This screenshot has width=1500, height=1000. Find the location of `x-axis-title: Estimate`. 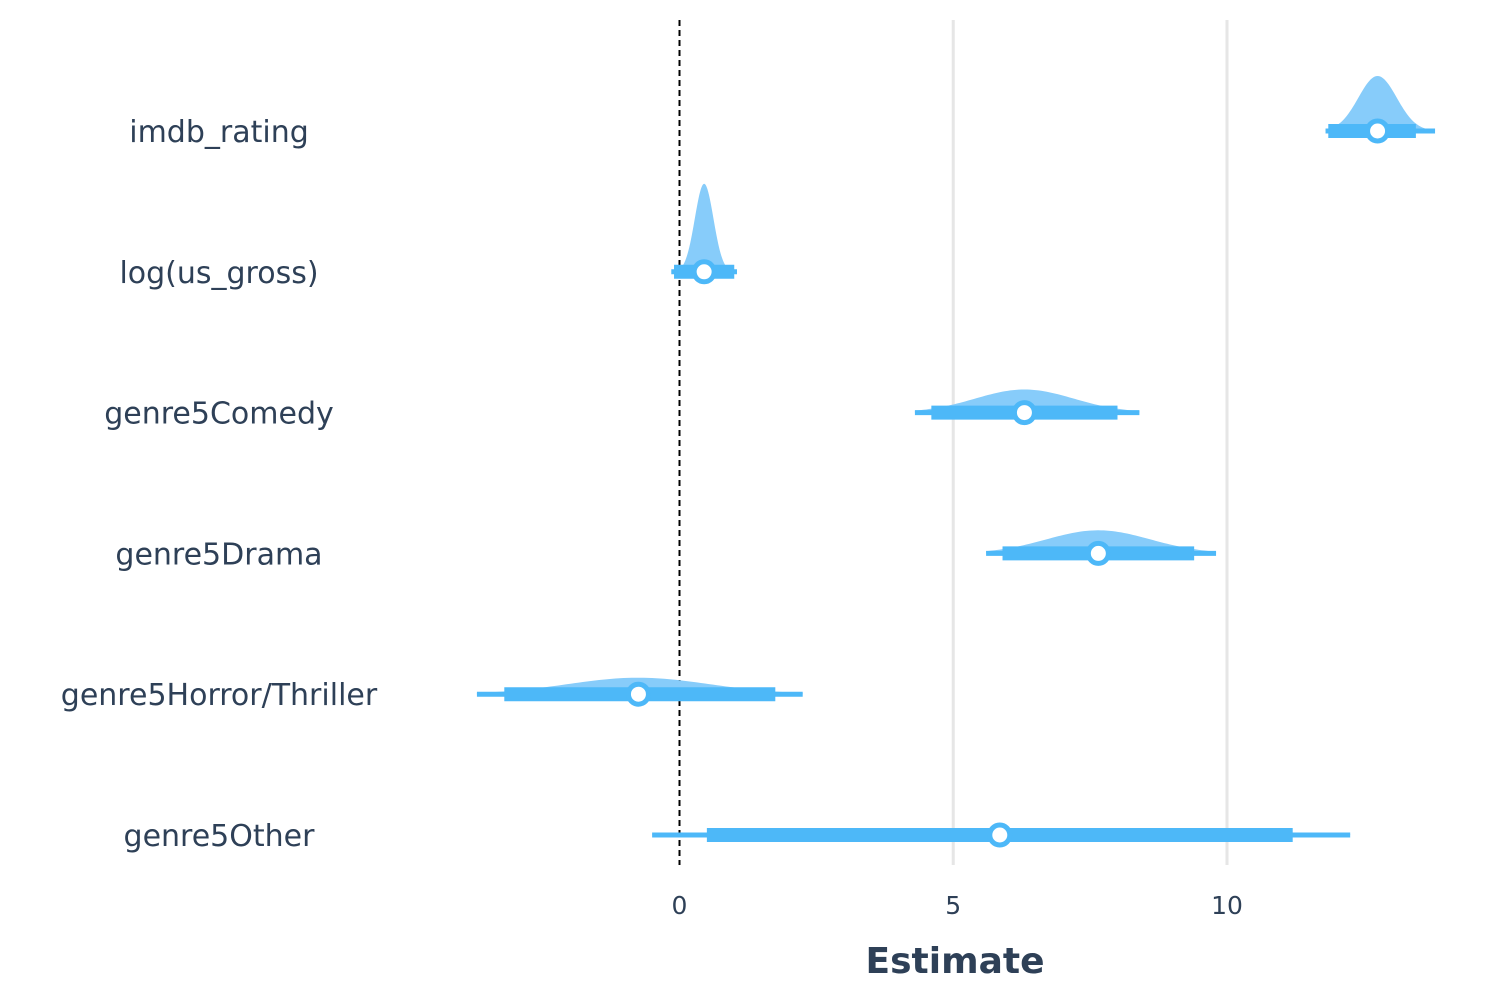

x-axis-title: Estimate is located at coordinates (955, 961).